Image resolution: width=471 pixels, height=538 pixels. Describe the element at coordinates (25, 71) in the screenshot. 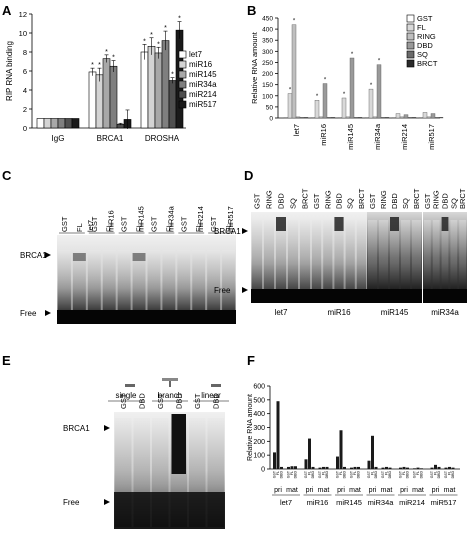

I see `y-tick-label: 6` at that location.